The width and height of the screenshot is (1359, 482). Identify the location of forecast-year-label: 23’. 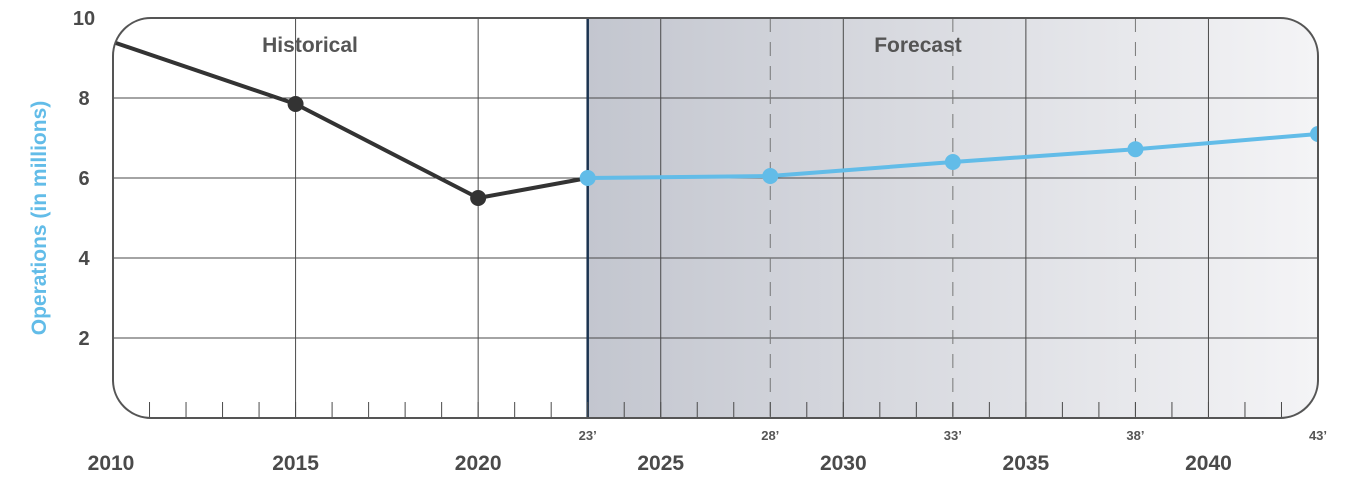
(588, 435).